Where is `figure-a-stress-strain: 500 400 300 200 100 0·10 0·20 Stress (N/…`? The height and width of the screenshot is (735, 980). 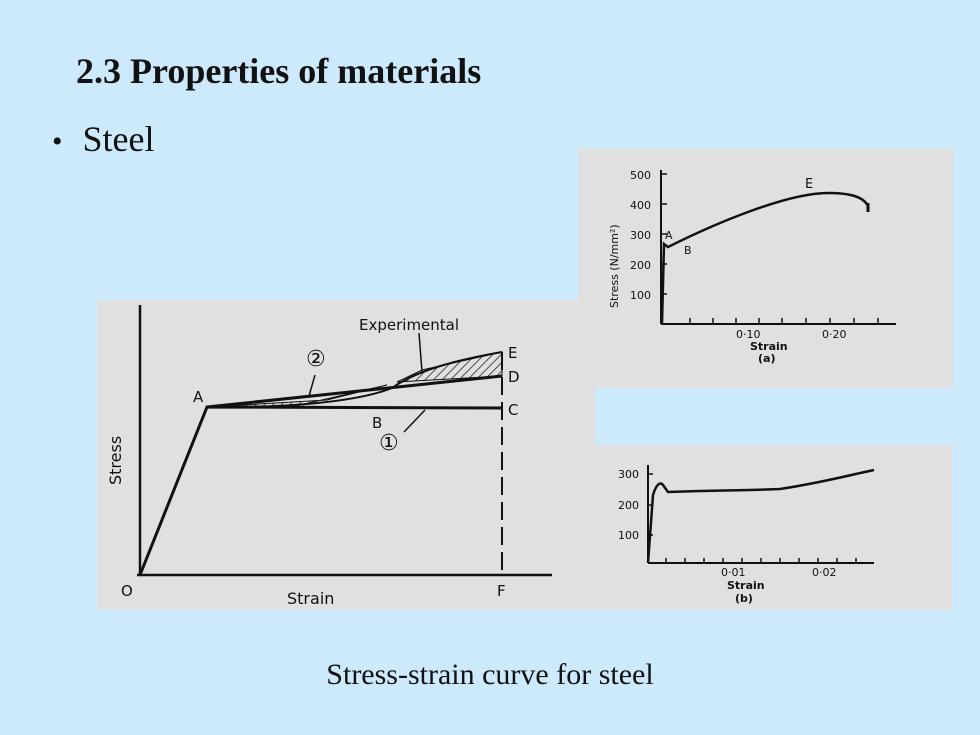
figure-a-stress-strain: 500 400 300 200 100 0·10 0·20 Stress (N/… is located at coordinates (765, 268).